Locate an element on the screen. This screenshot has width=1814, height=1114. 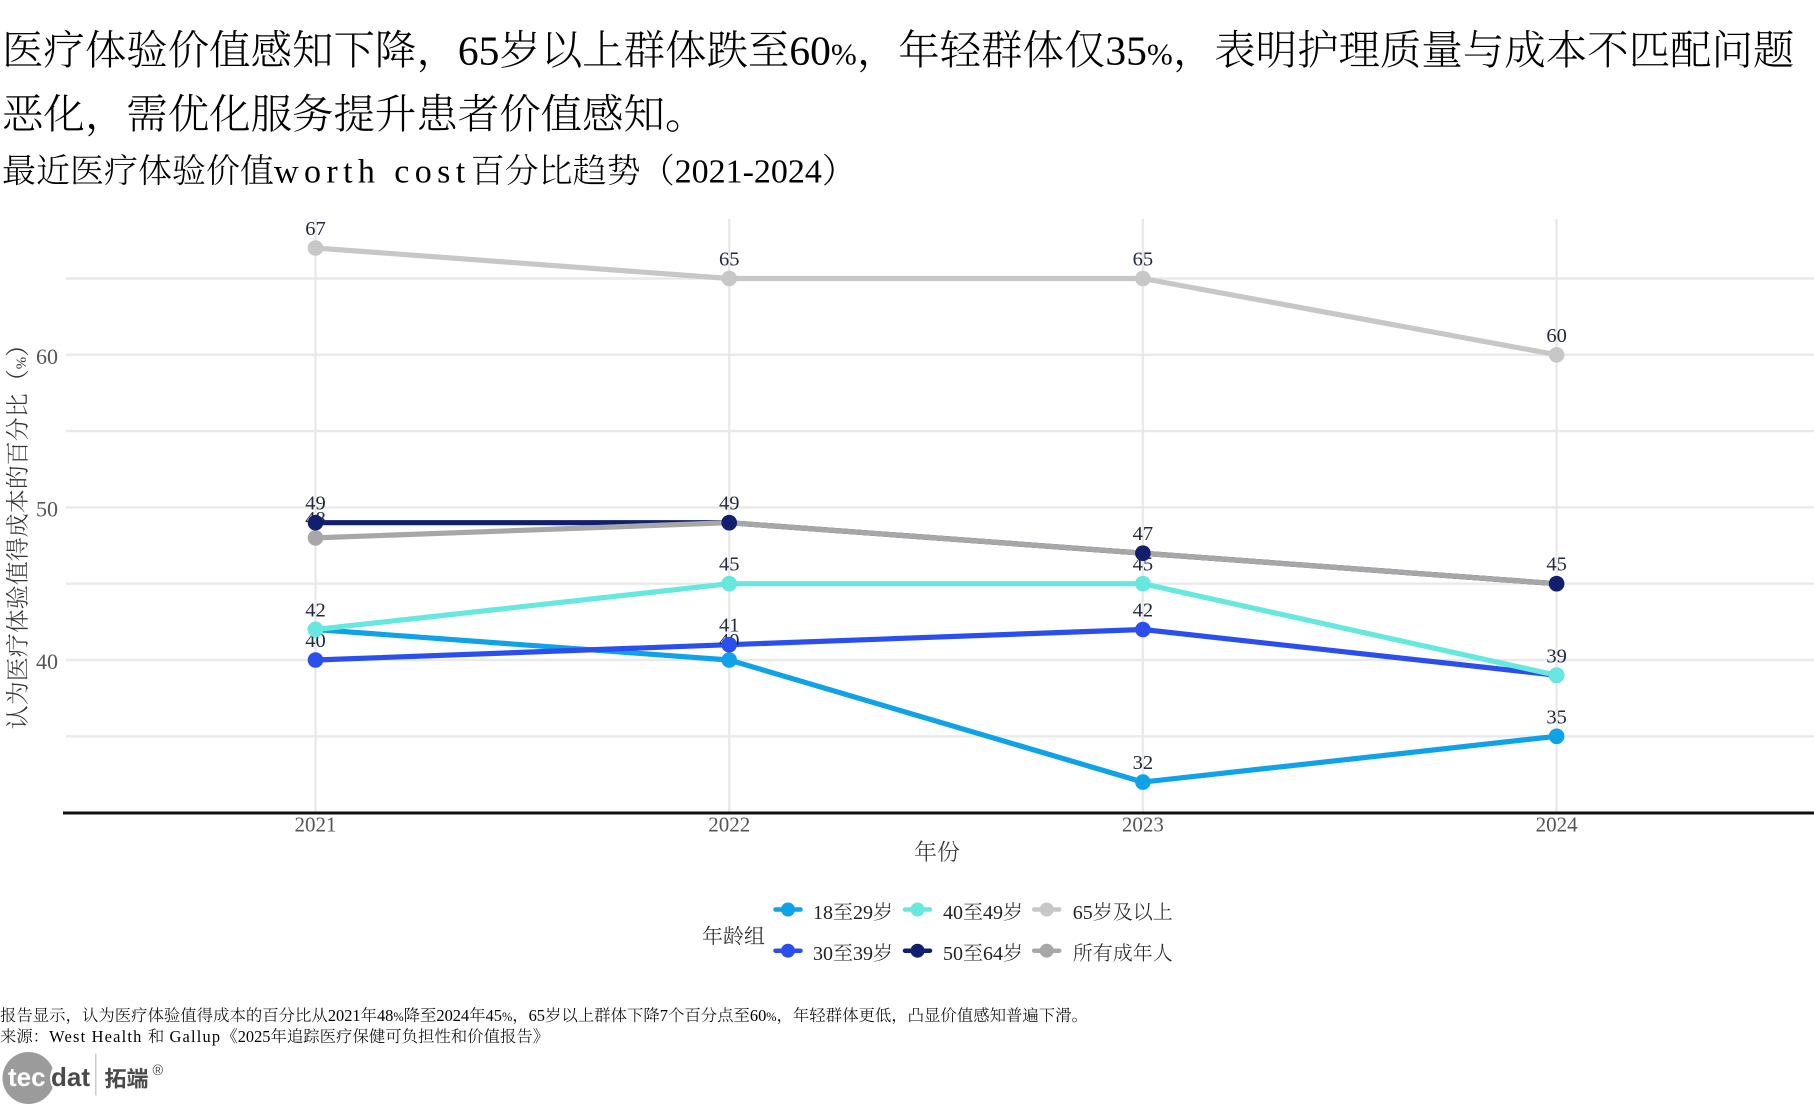
svg-text: dat is located at coordinates (70, 1077).